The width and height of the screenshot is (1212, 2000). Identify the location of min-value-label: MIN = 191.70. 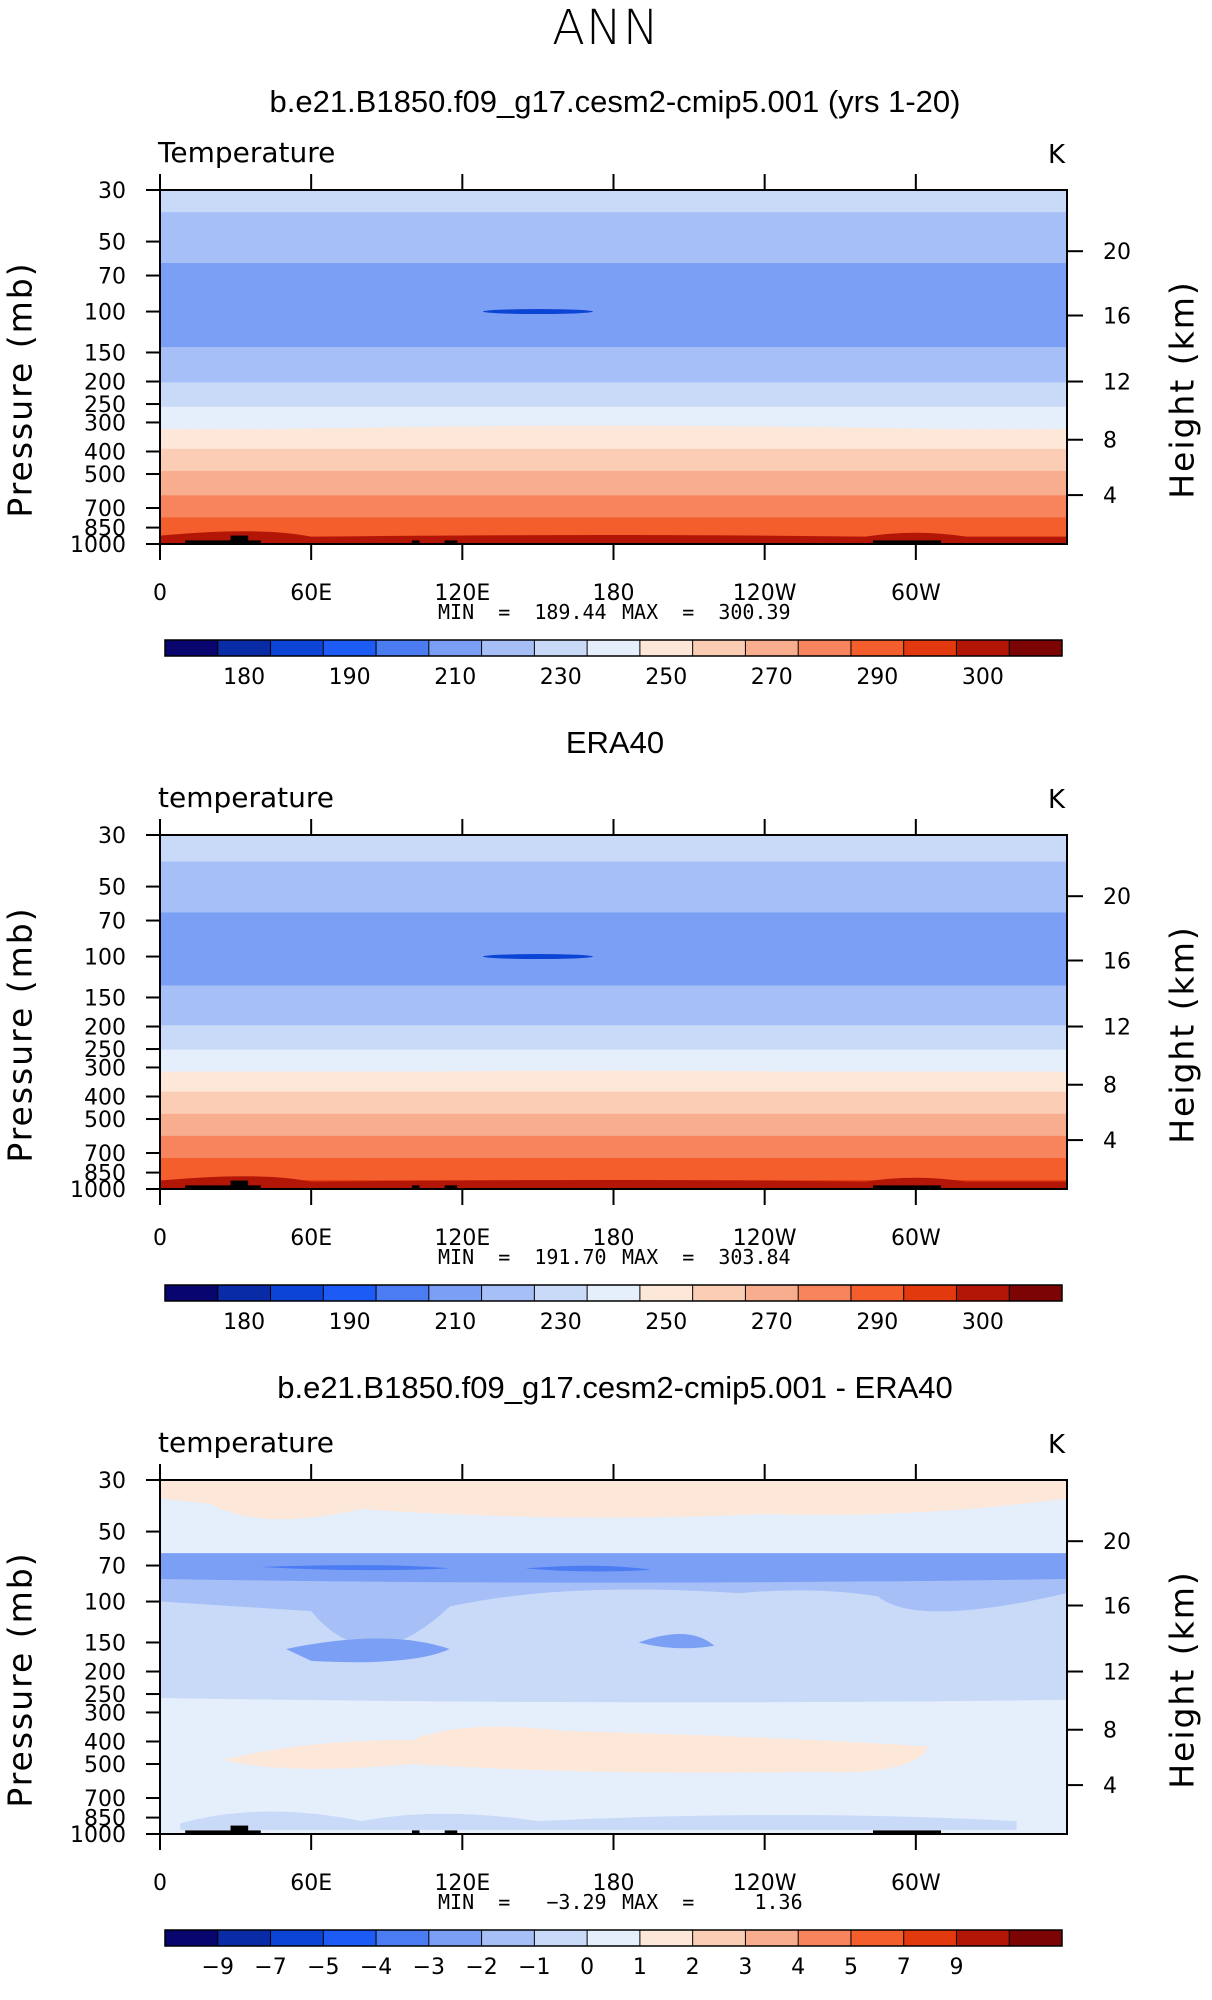
(522, 1257).